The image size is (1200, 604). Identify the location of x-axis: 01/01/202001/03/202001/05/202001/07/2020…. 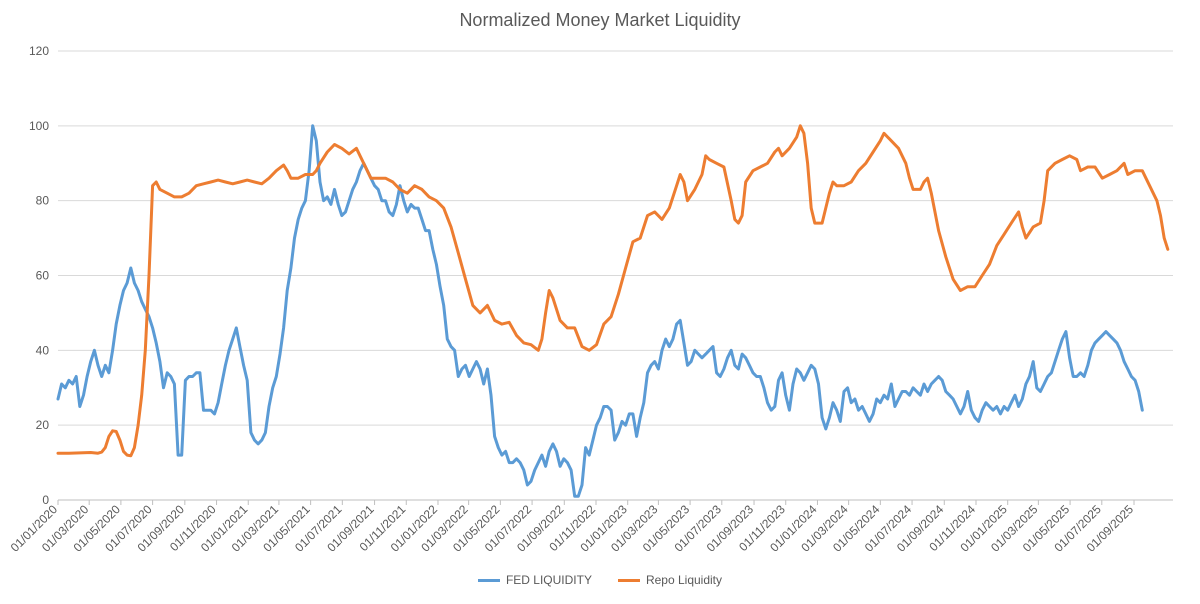
(572, 527).